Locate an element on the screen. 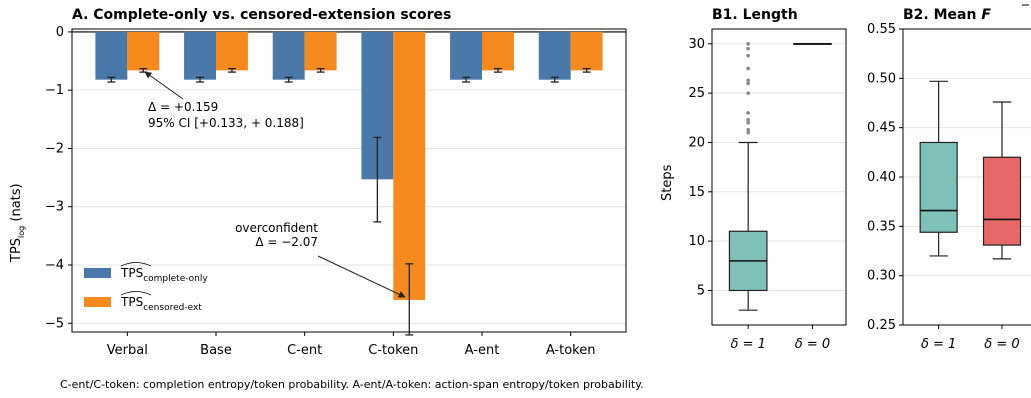 The height and width of the screenshot is (398, 1031). panel-b1-y-ticks: 5 10 15 20 25 30 is located at coordinates (700, 167).